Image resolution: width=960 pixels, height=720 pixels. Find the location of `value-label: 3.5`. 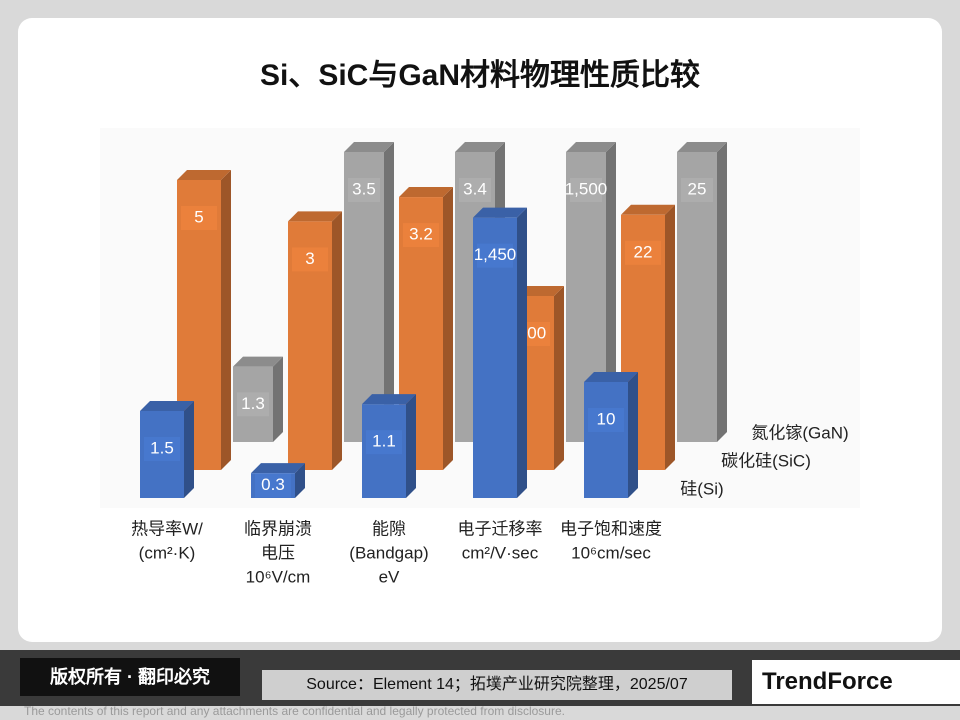

value-label: 3.5 is located at coordinates (364, 188).